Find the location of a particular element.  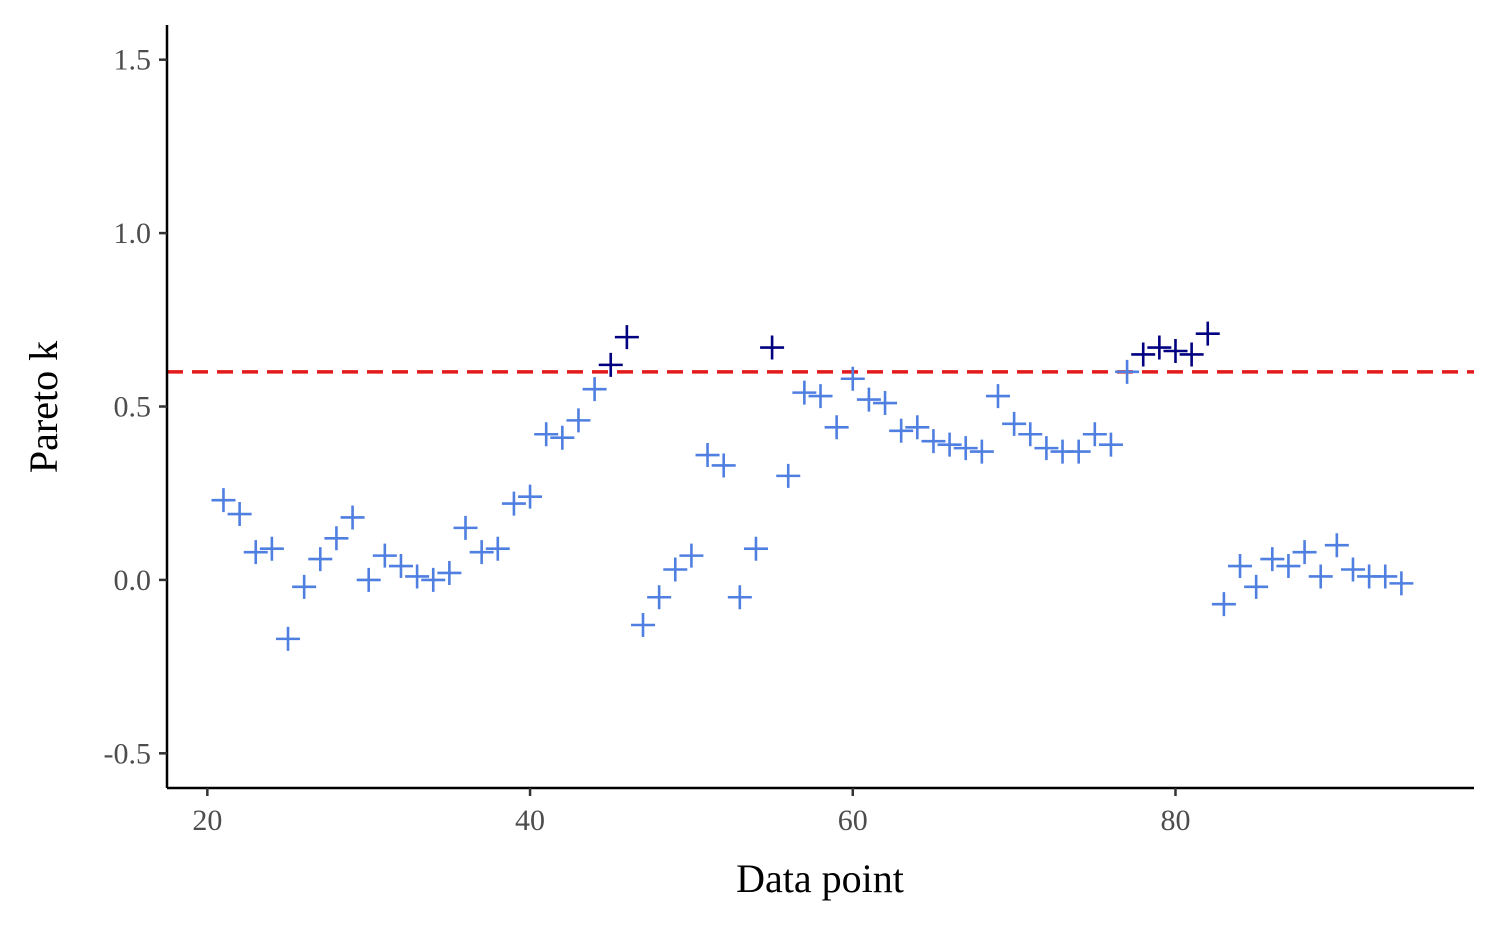

y-tick-label: 0.5 is located at coordinates (133, 407).